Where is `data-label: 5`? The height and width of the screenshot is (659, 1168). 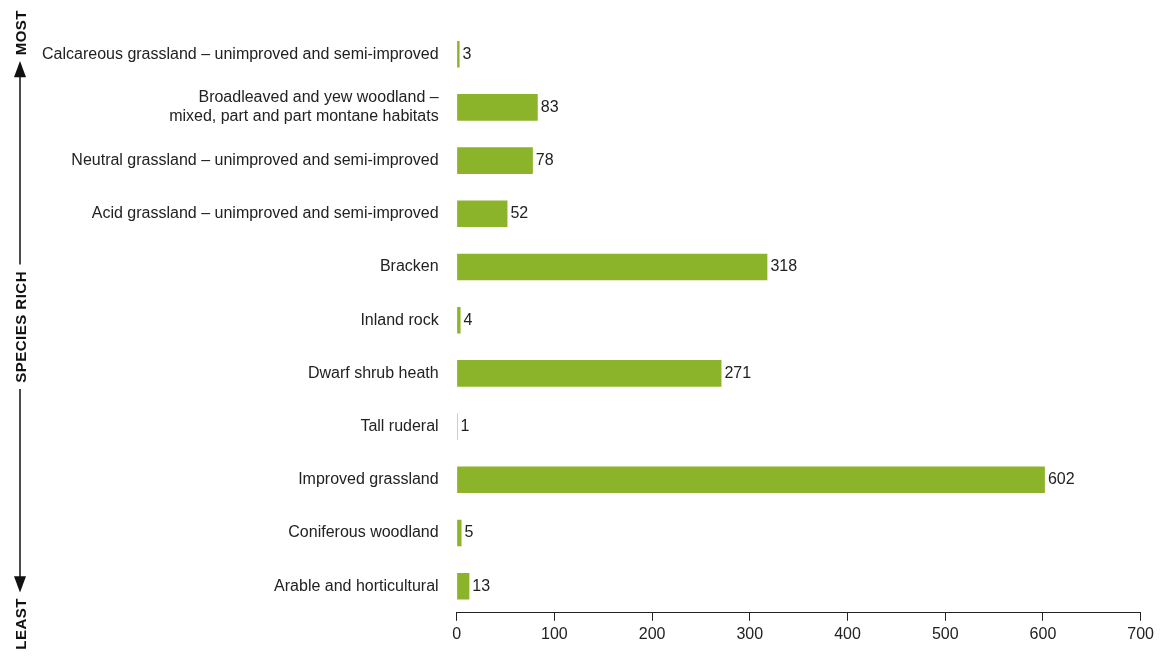 data-label: 5 is located at coordinates (469, 532).